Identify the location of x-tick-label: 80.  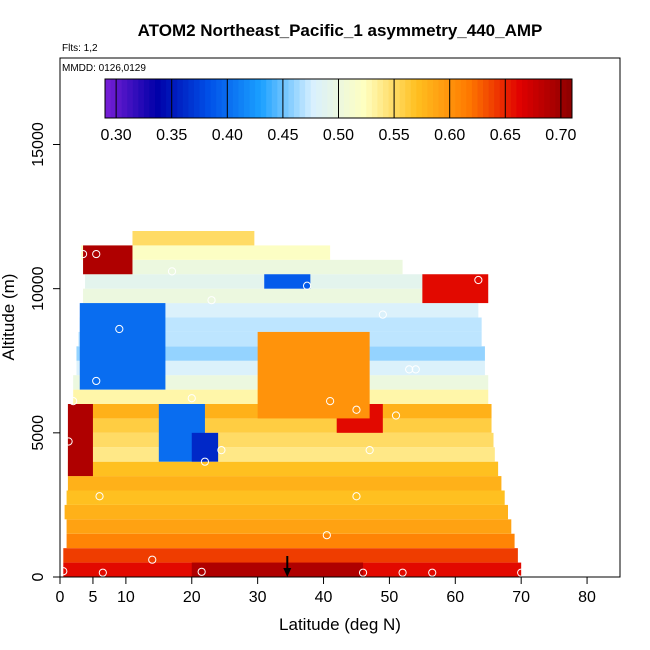
(587, 597).